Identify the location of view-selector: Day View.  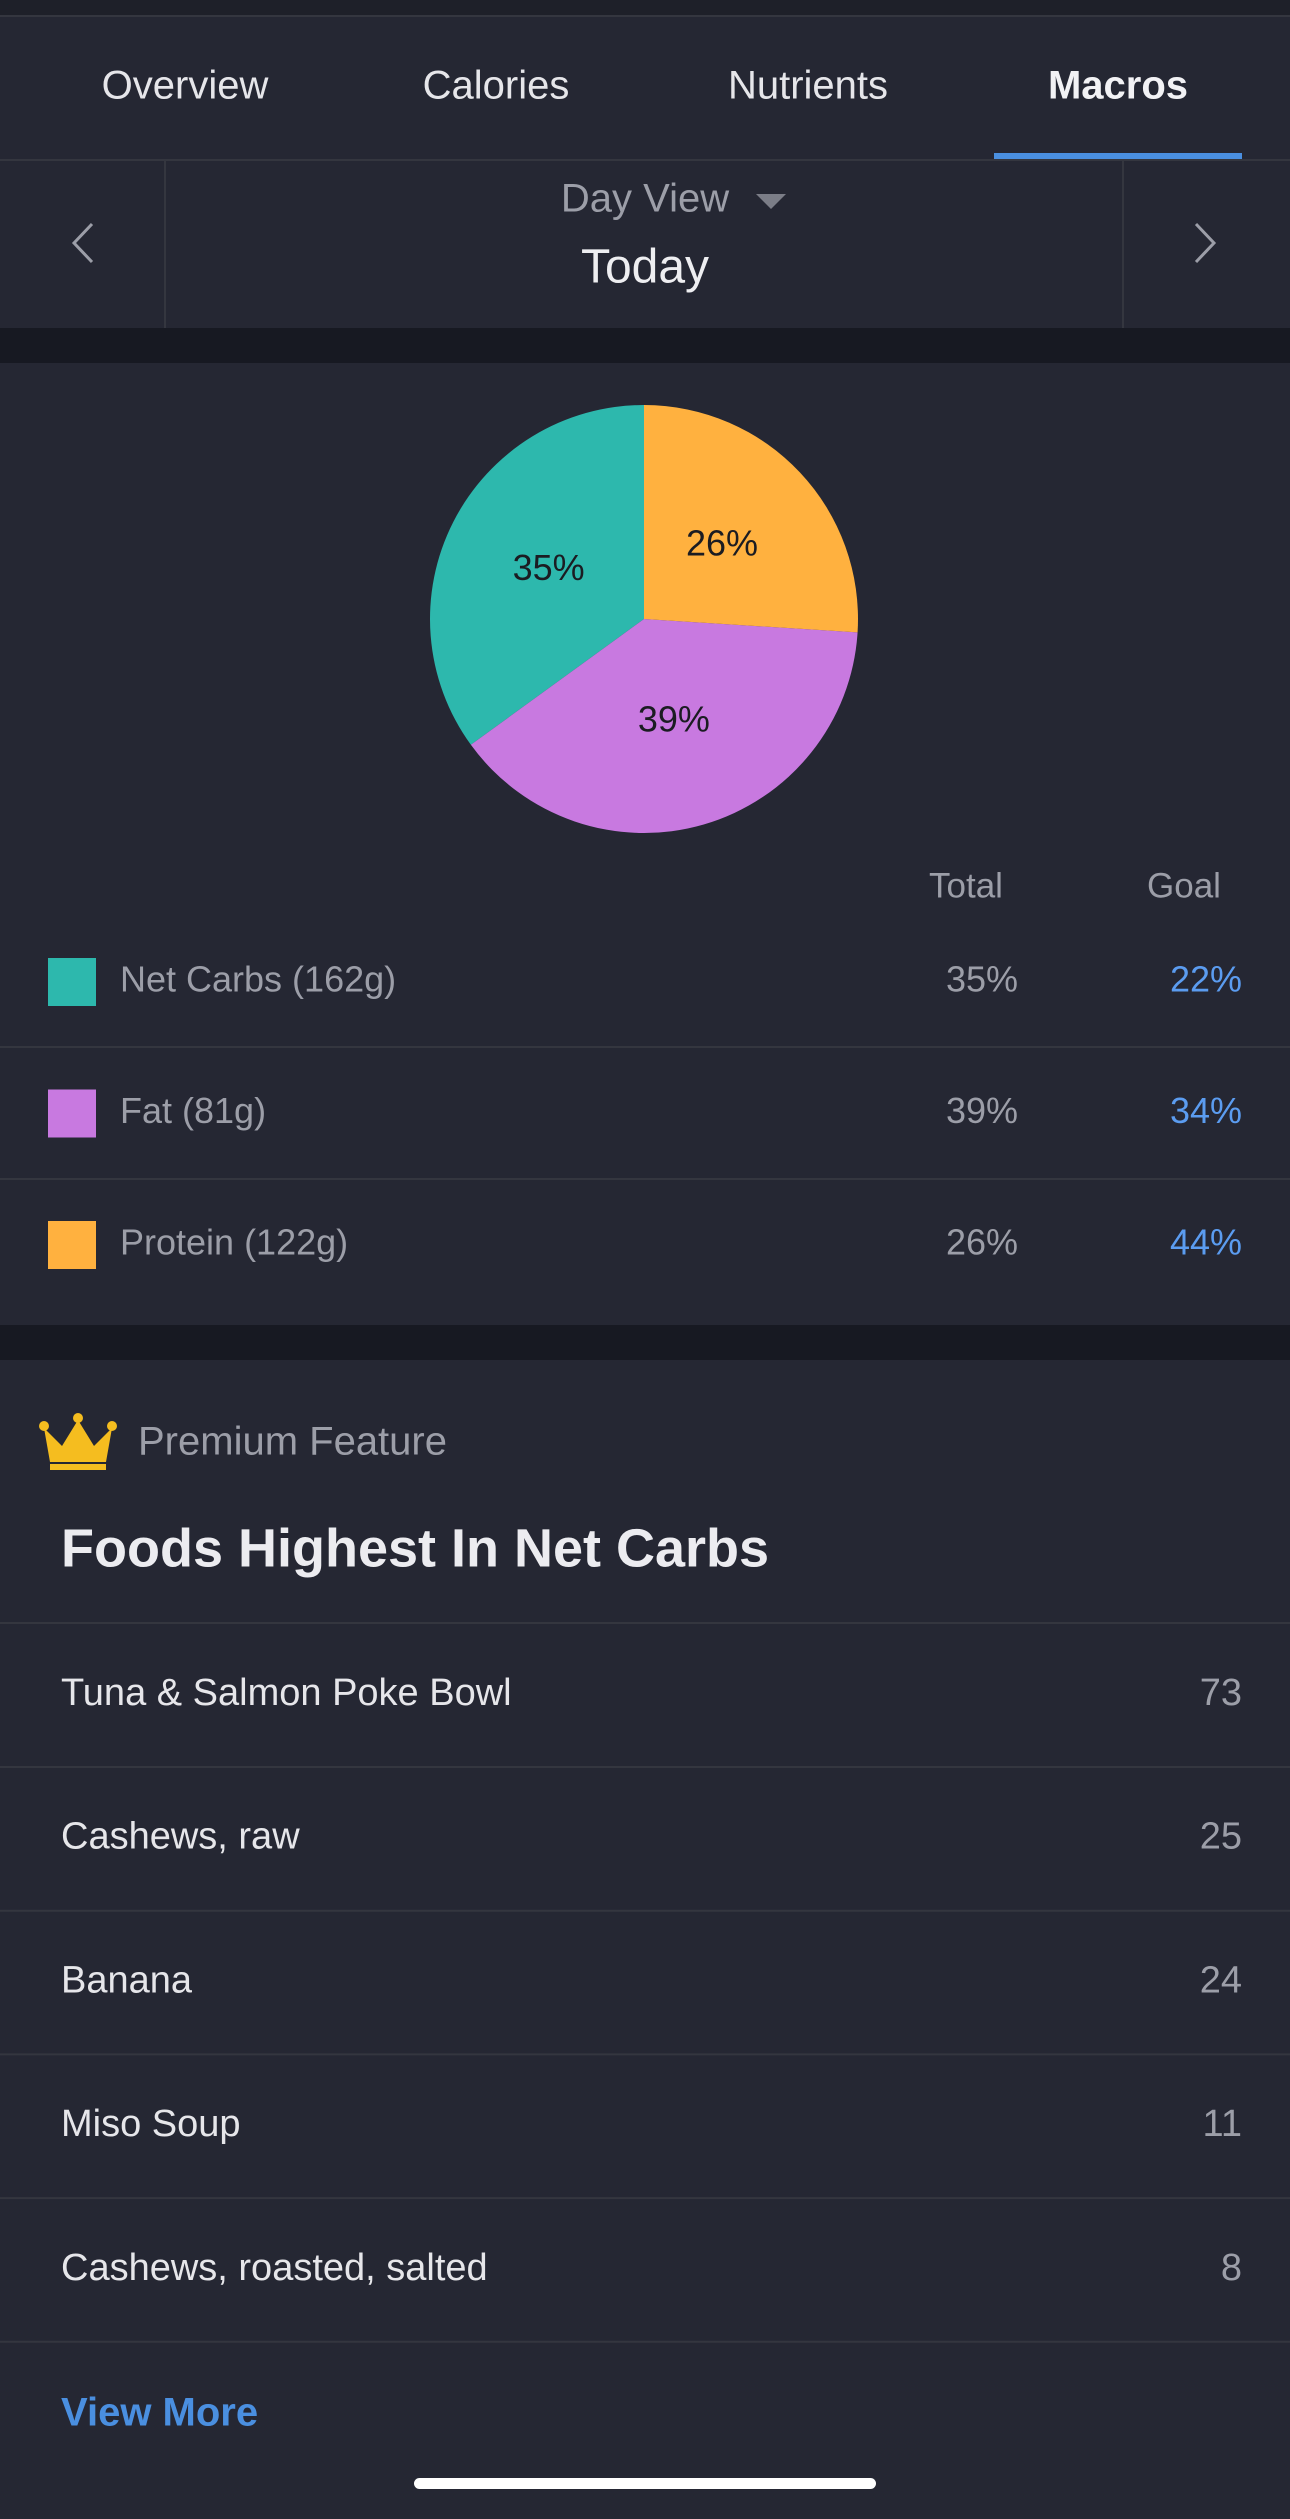
(645, 199).